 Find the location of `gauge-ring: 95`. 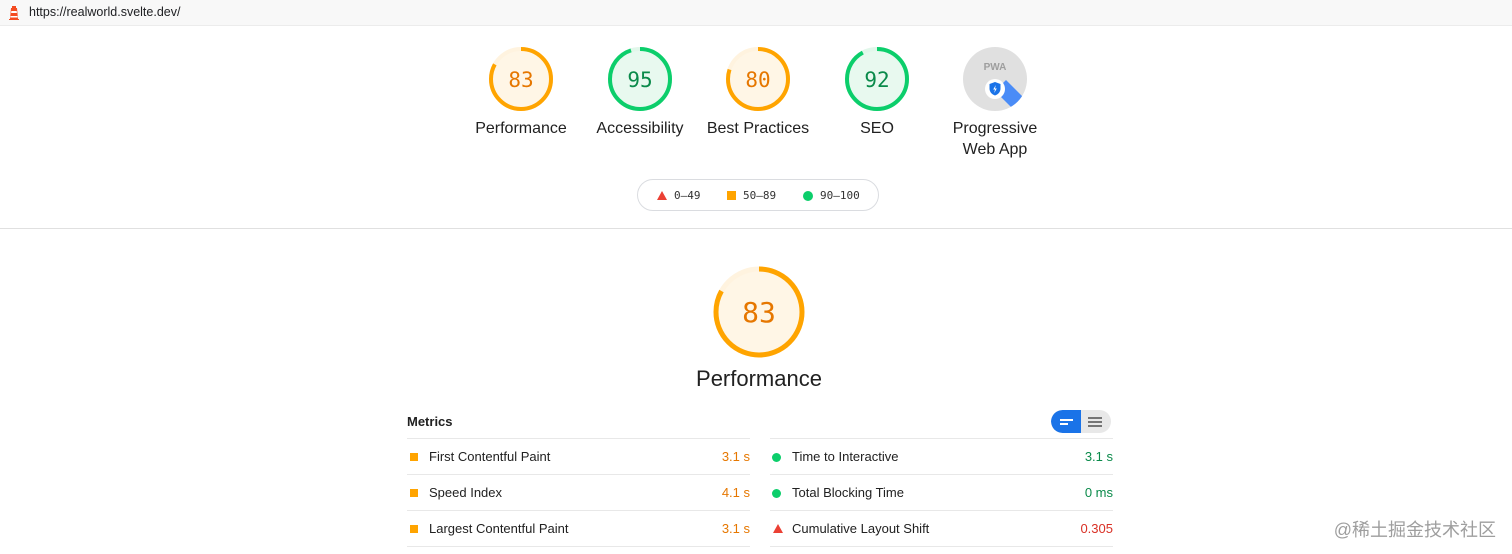

gauge-ring: 95 is located at coordinates (640, 79).